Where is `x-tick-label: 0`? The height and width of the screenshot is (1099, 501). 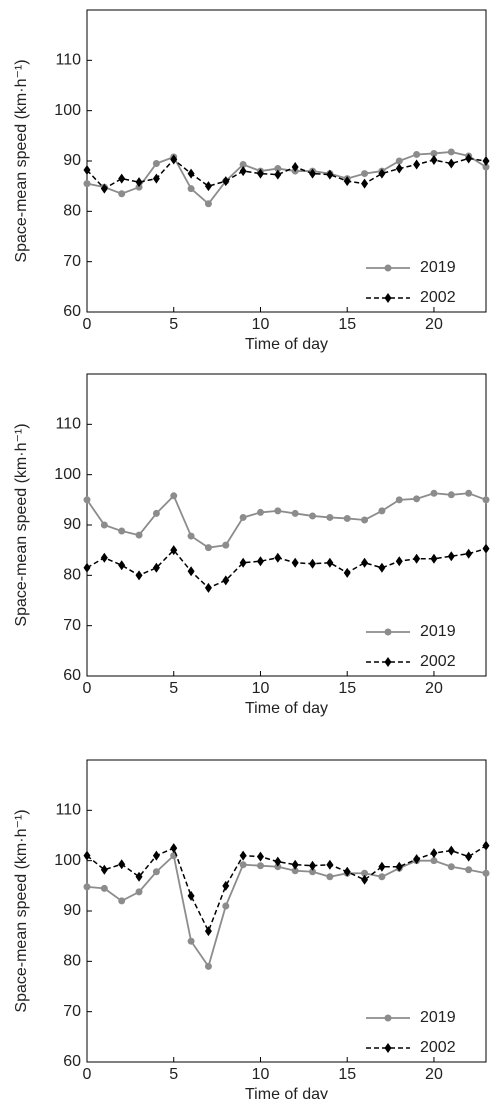
x-tick-label: 0 is located at coordinates (87, 324).